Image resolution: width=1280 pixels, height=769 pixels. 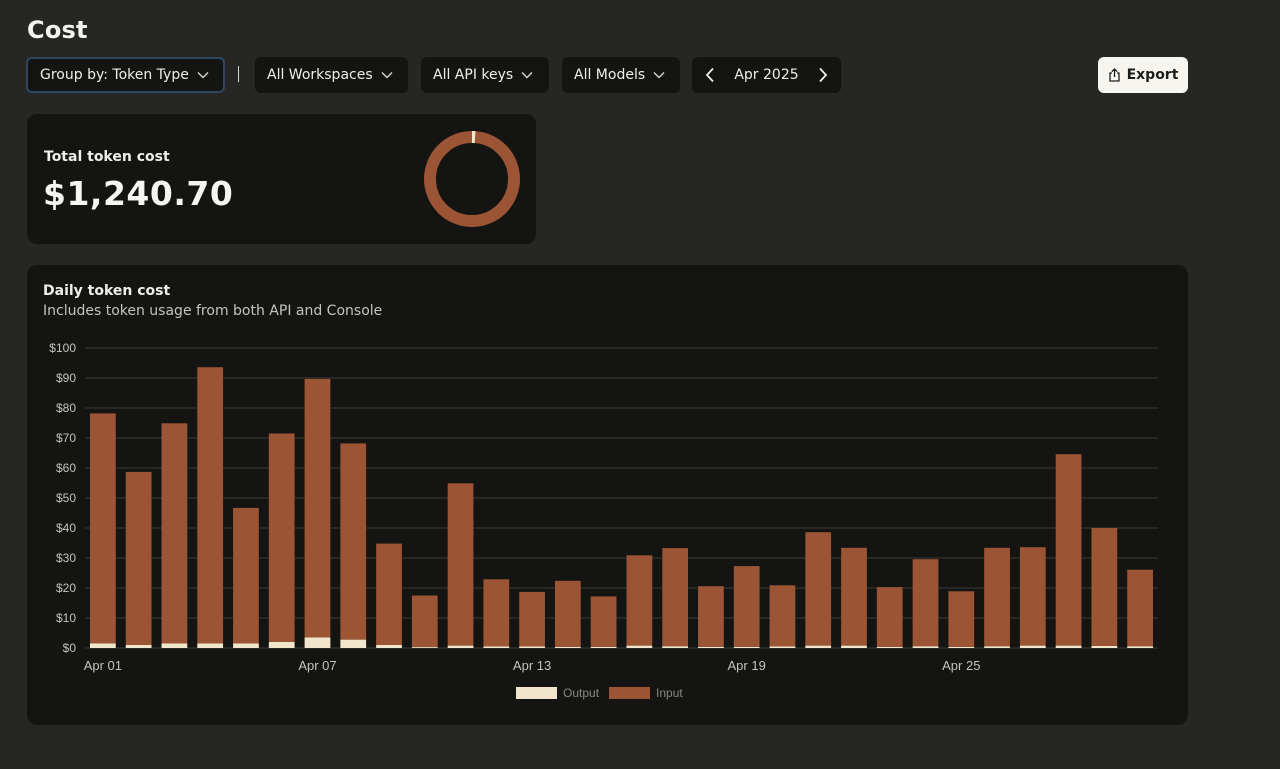 I want to click on chevron-left-icon, so click(x=709, y=75).